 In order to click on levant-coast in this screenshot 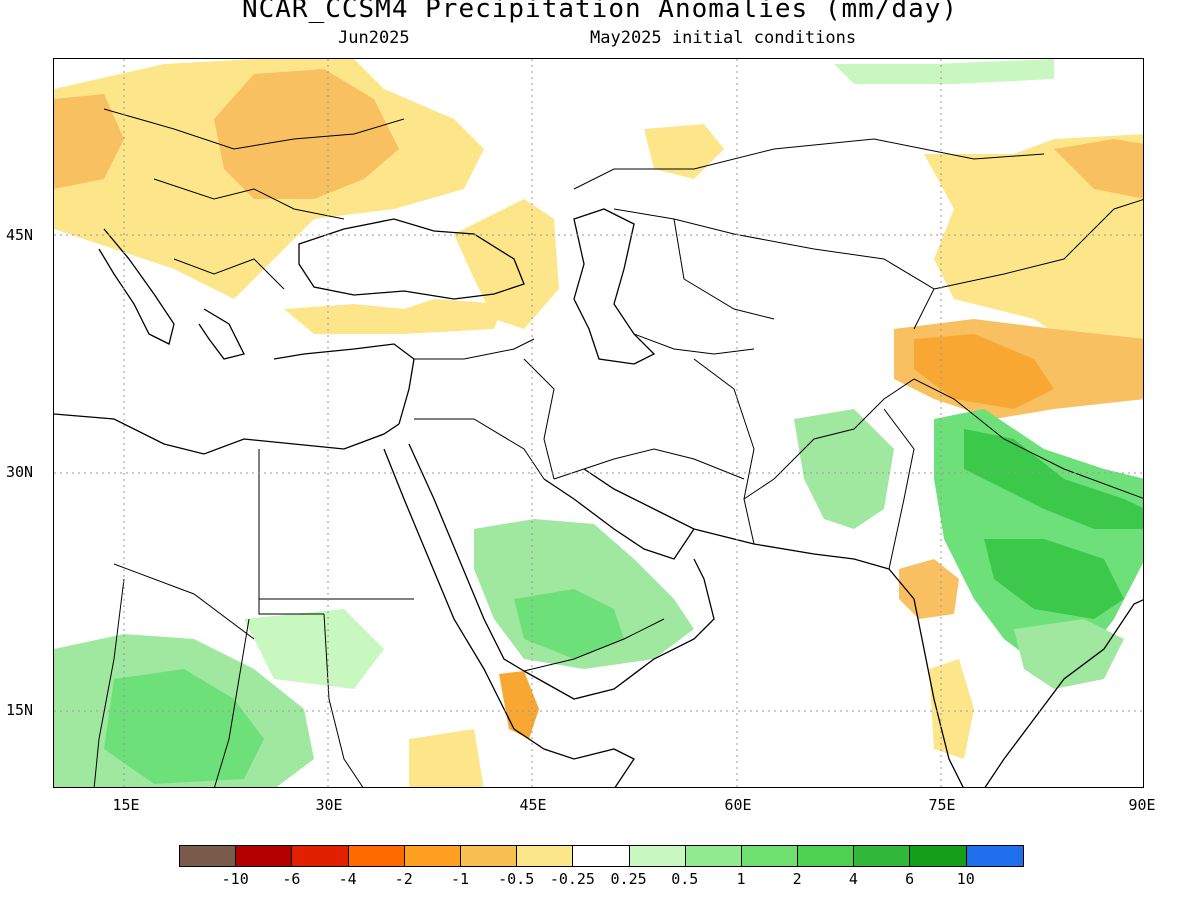, I will do `click(344, 384)`.